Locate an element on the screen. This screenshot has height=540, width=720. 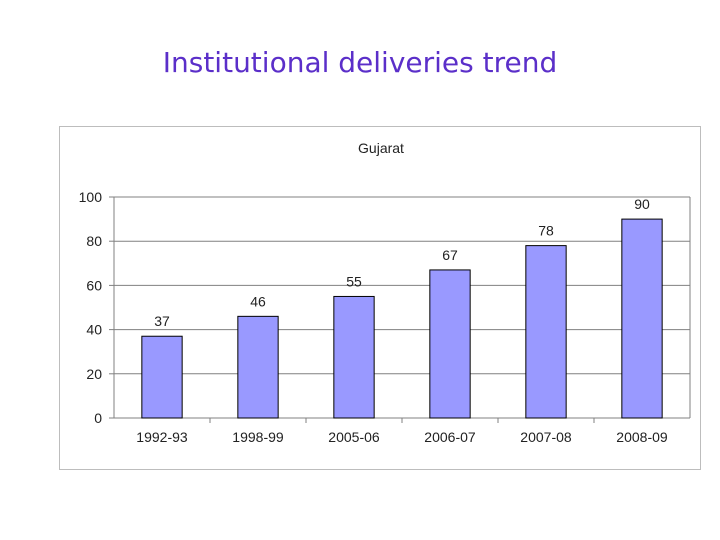
x-tick-label: 2005-06 is located at coordinates (354, 437).